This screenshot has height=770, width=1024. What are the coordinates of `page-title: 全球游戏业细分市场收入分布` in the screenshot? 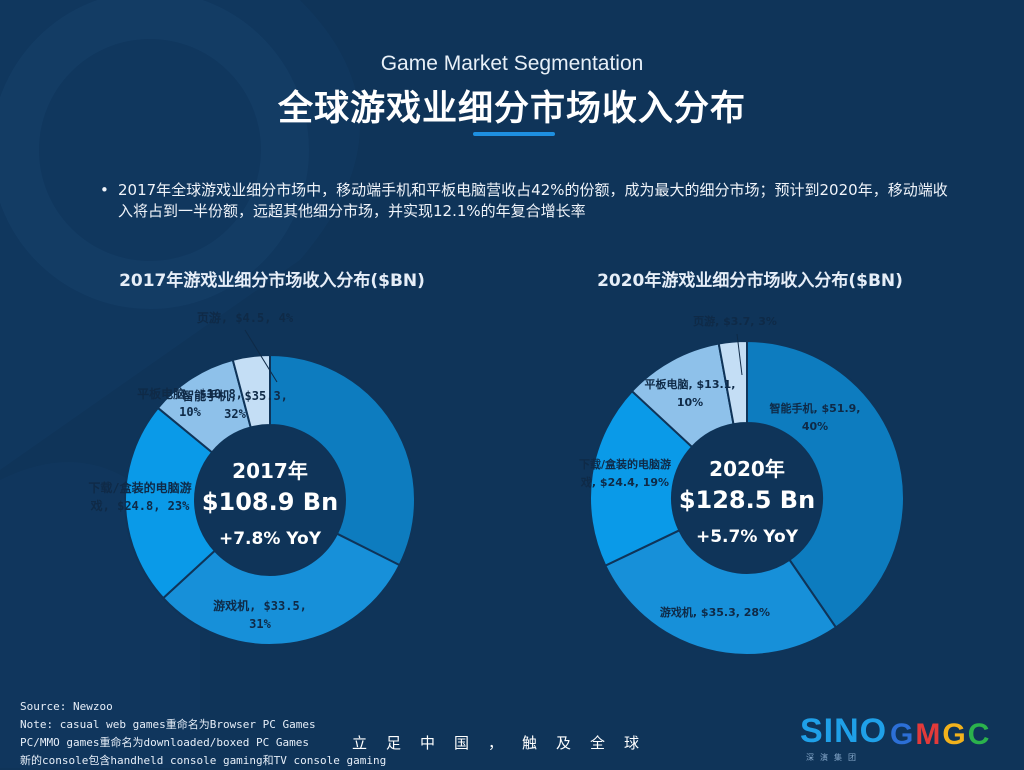 It's located at (511, 109).